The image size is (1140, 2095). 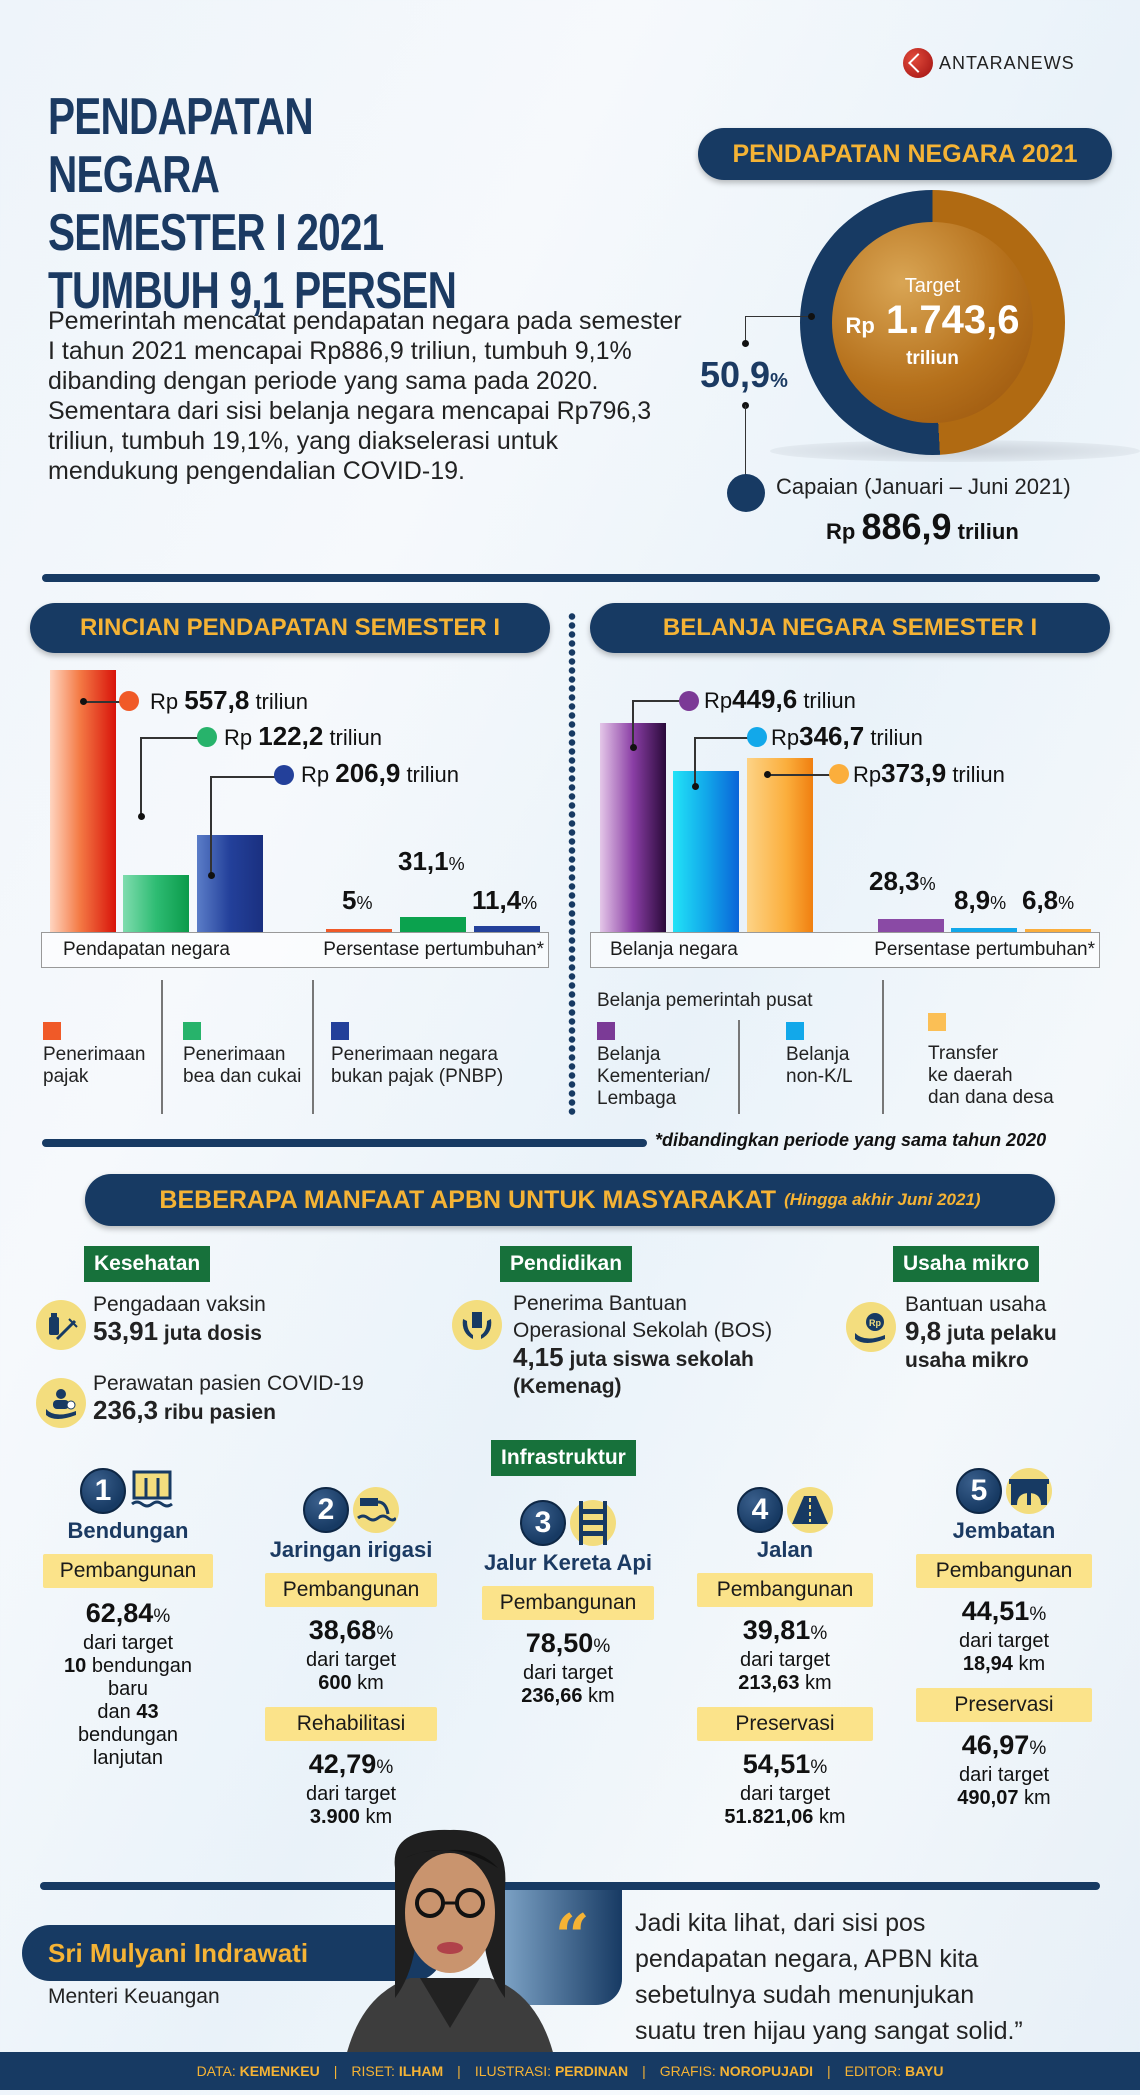 What do you see at coordinates (181, 146) in the screenshot?
I see `title-line-1: PENDAPATAN NEGARA` at bounding box center [181, 146].